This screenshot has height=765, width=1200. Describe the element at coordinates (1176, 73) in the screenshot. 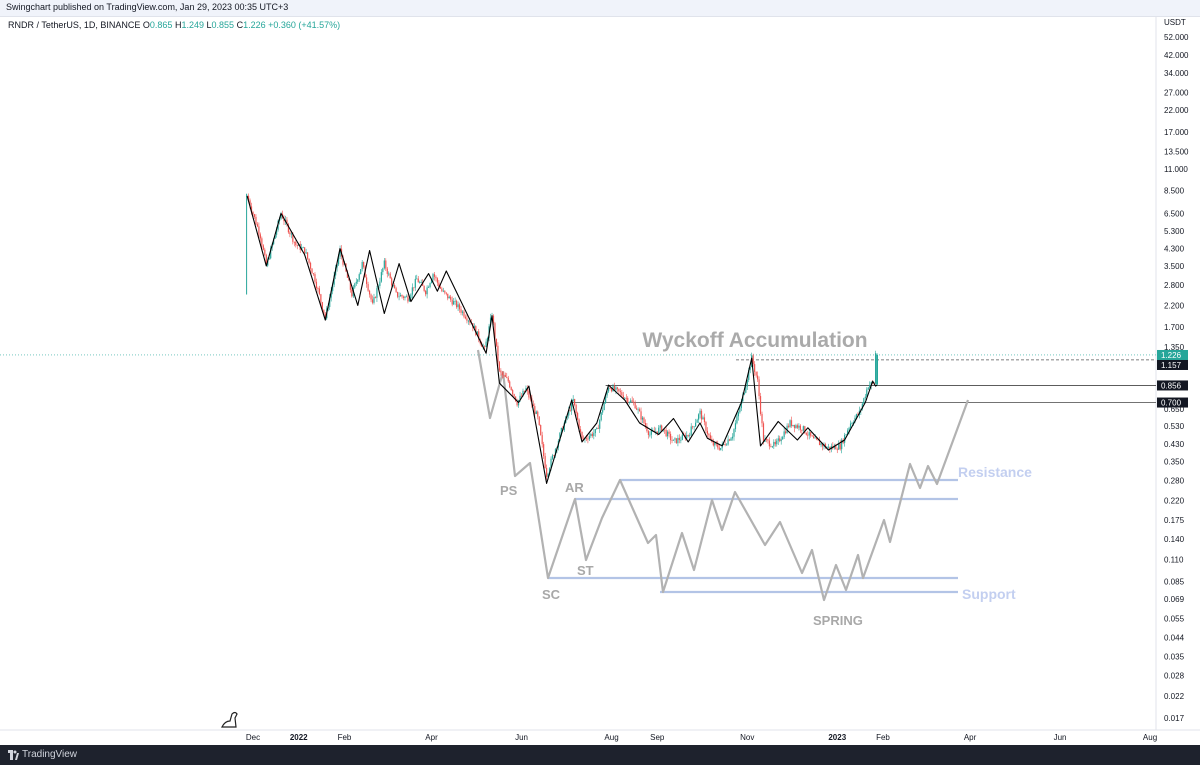

I see `y-tick-label: 34.000` at that location.